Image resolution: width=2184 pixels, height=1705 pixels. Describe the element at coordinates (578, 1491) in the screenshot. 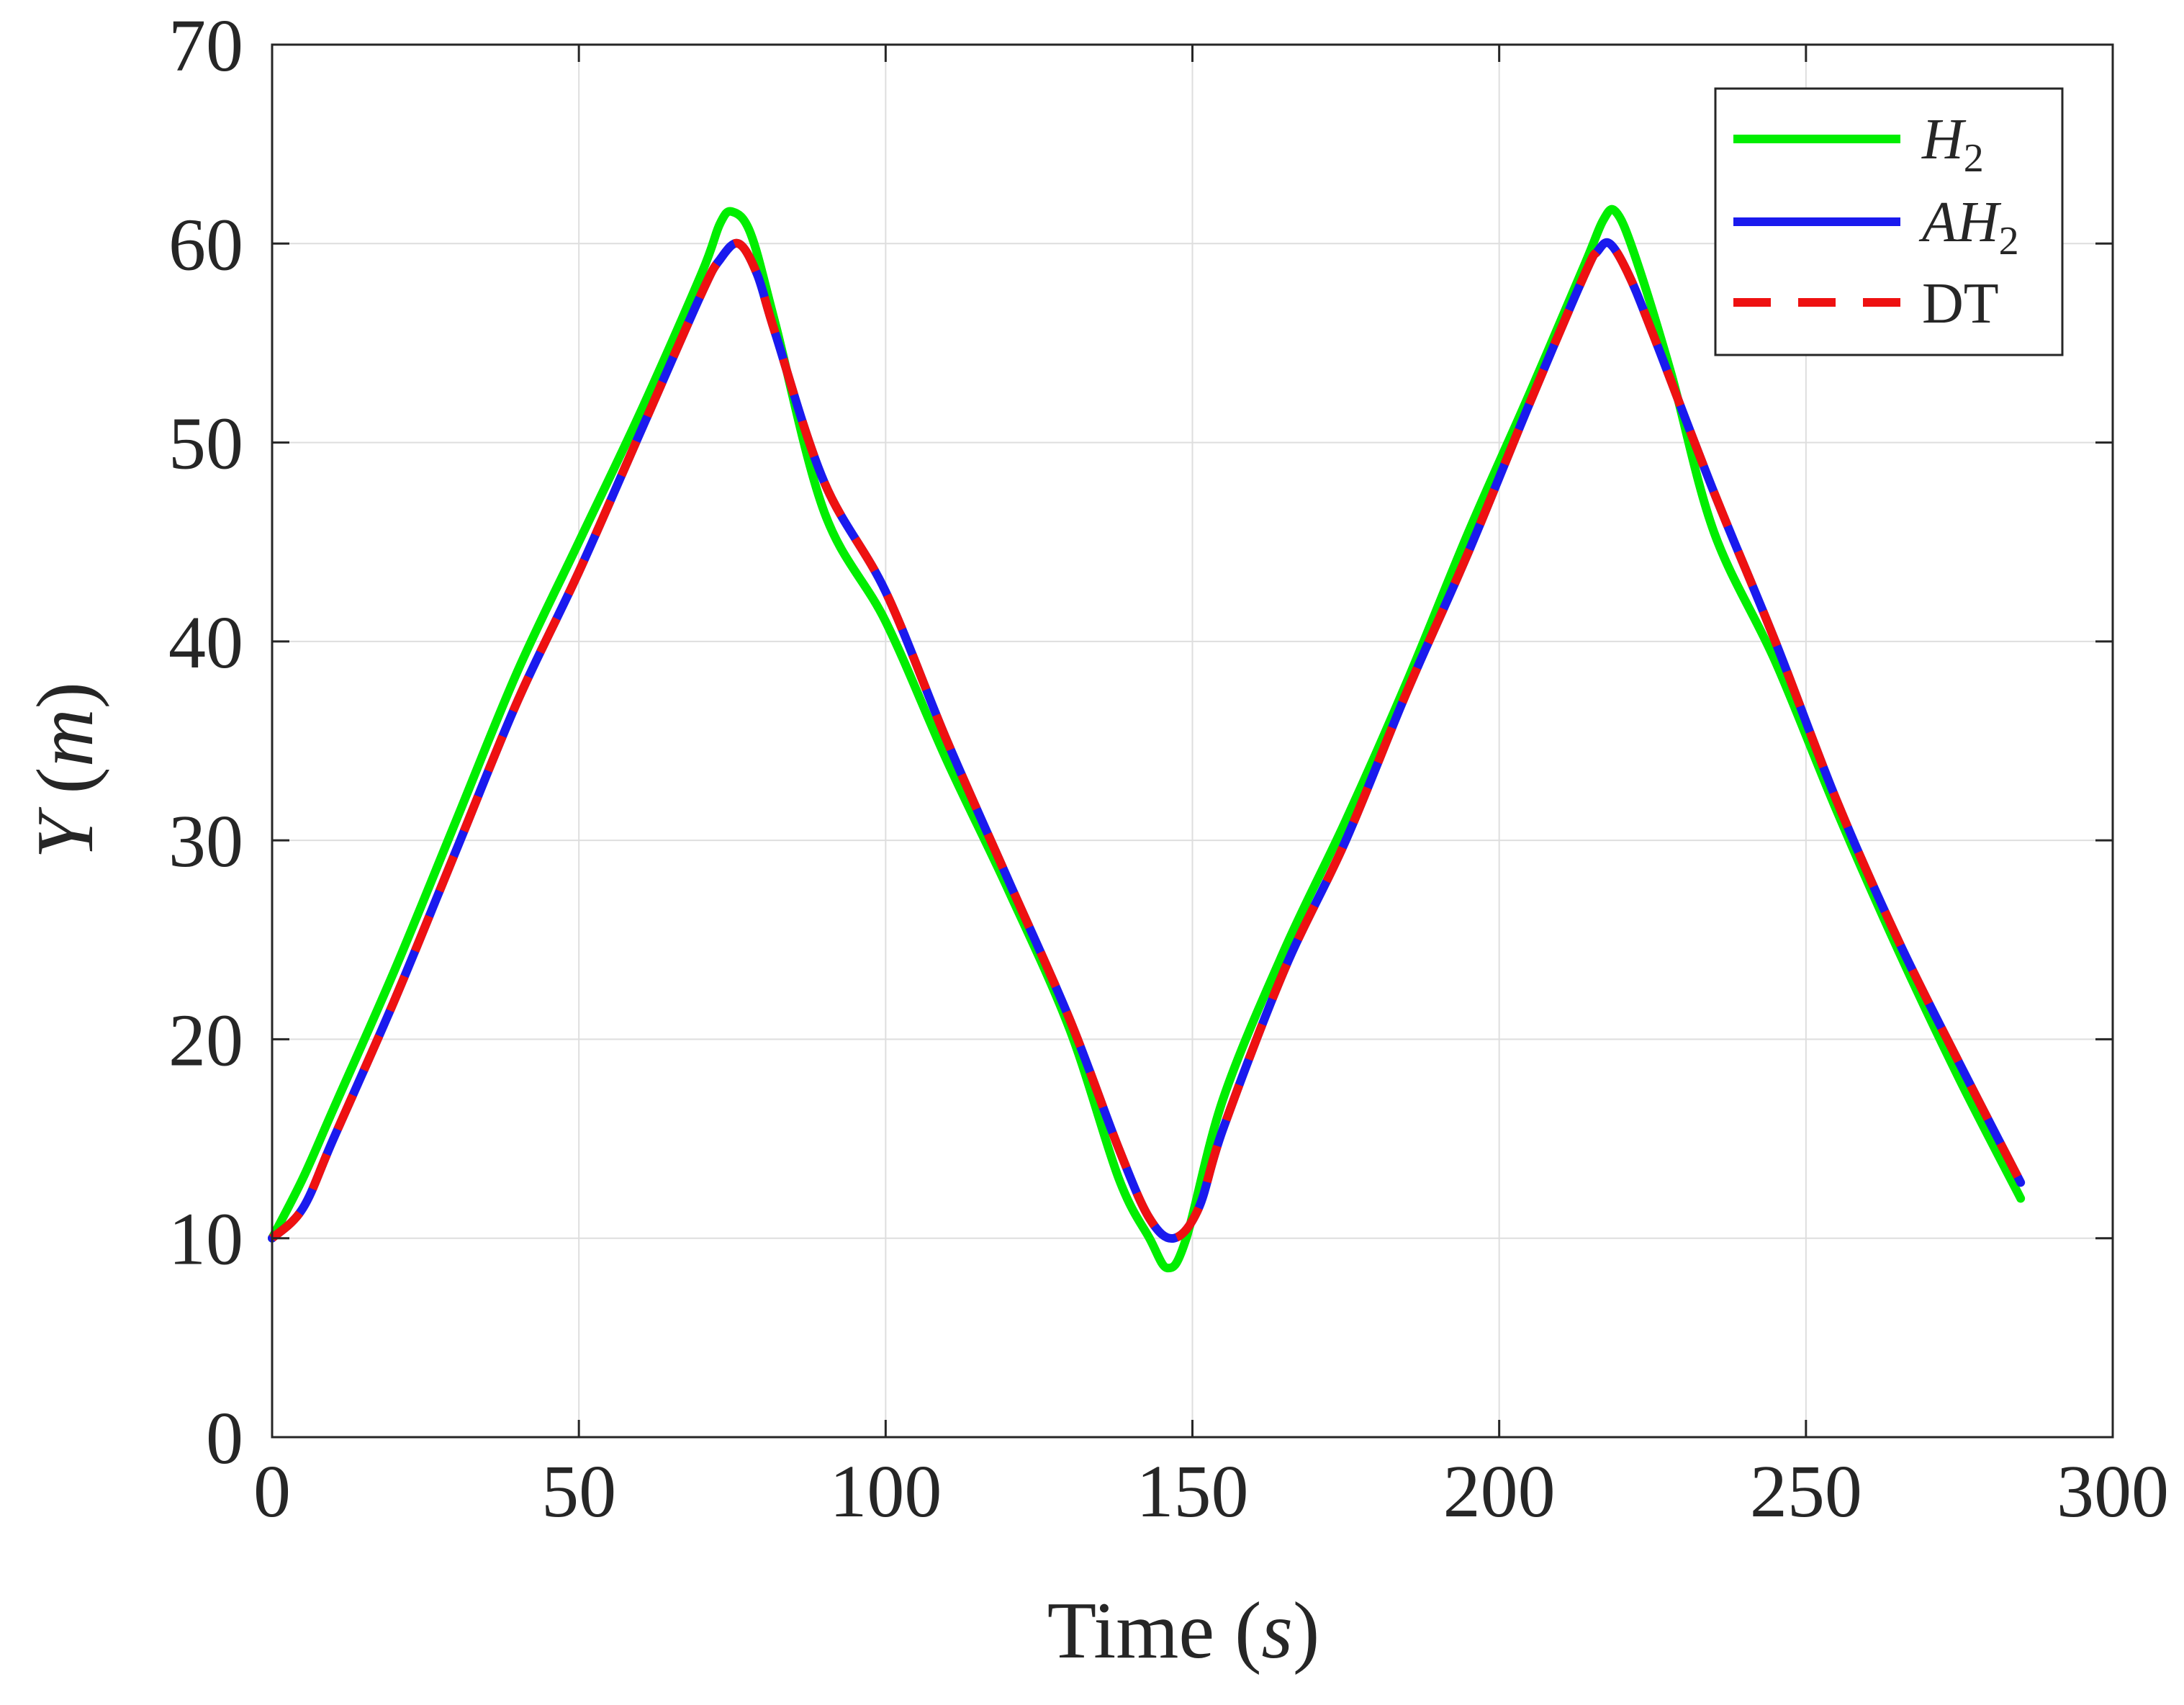

I see `x-tick-label: 50` at that location.